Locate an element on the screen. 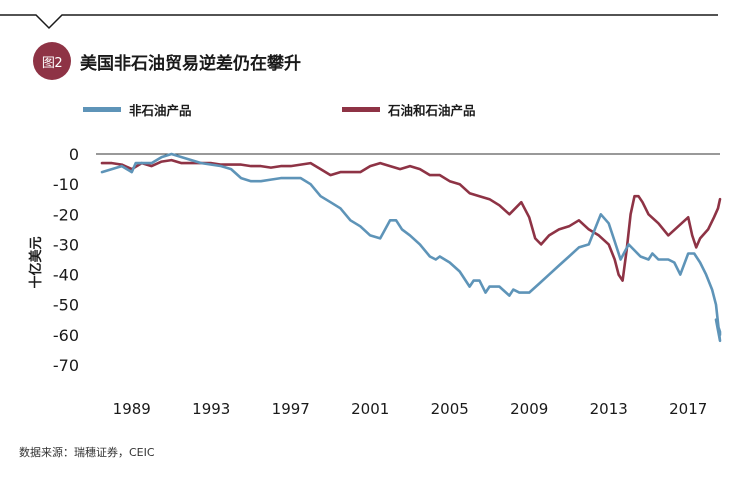 This screenshot has height=478, width=753. x-tick-label: 2001 is located at coordinates (370, 409).